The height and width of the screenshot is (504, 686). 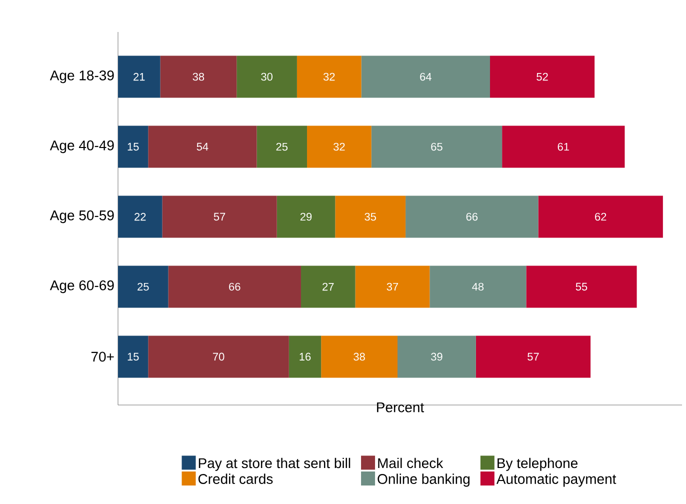 I want to click on y-tick-label: Age 60-69, so click(x=82, y=287).